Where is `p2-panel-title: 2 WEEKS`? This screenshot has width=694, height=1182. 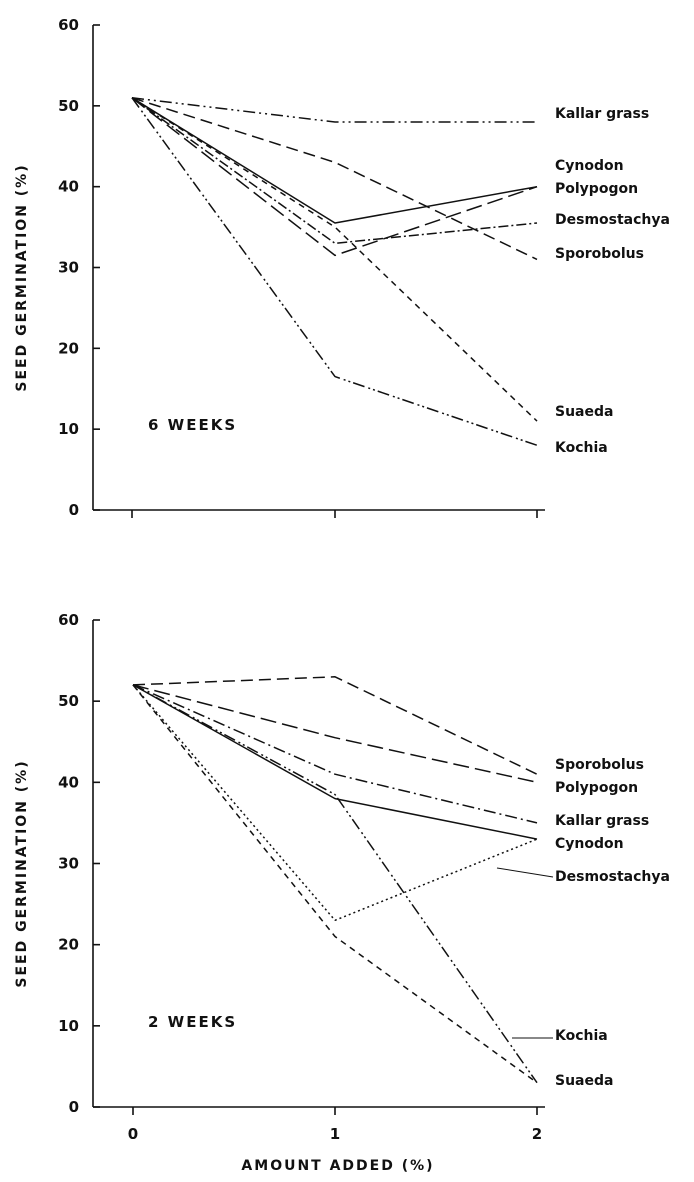
p2-panel-title: 2 WEEKS is located at coordinates (192, 1022).